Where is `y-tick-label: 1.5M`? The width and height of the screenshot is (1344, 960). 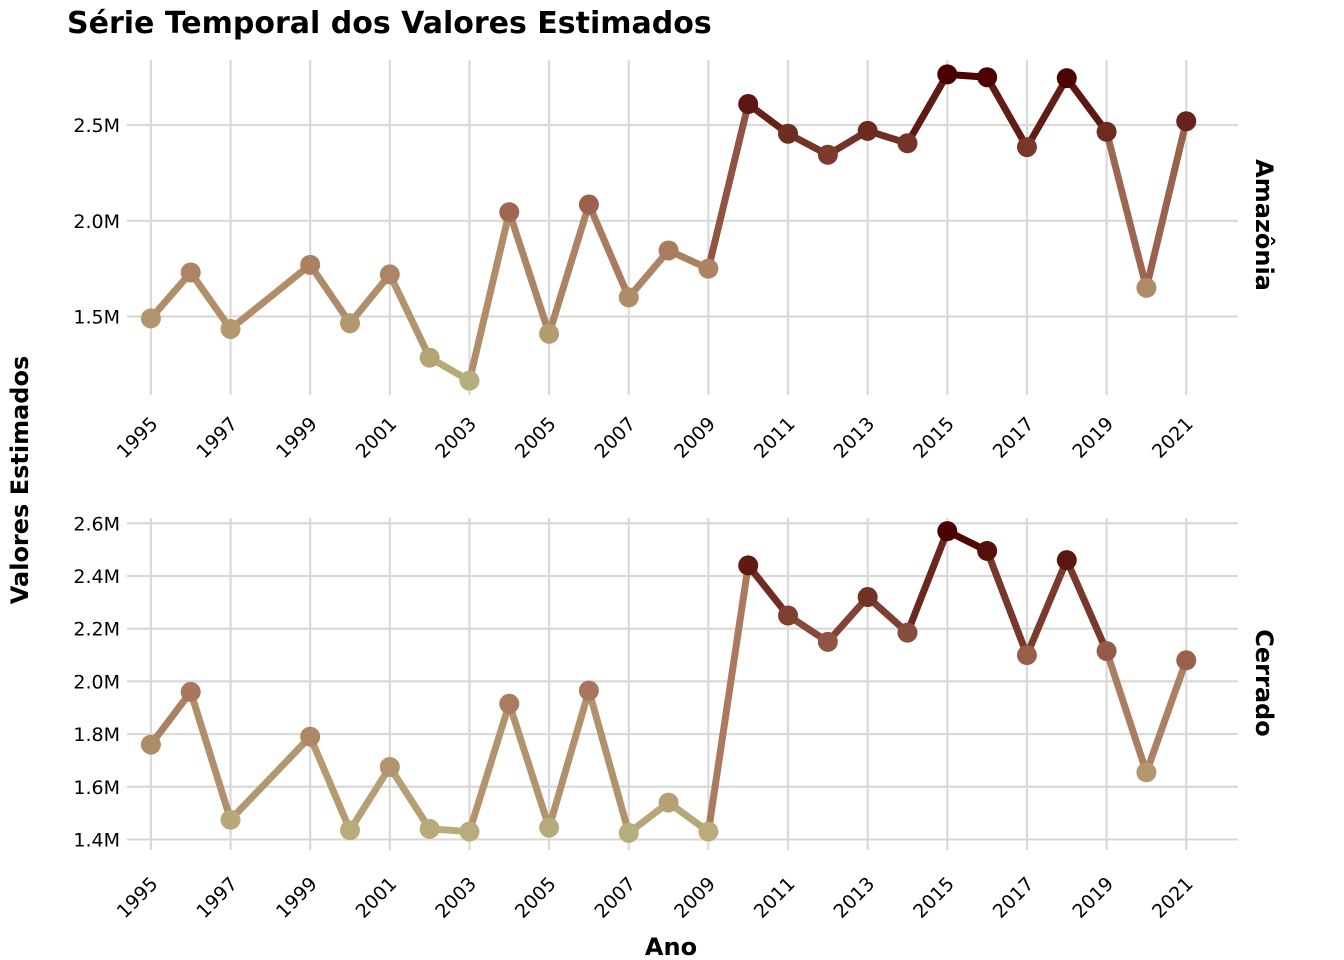
y-tick-label: 1.5M is located at coordinates (96, 318).